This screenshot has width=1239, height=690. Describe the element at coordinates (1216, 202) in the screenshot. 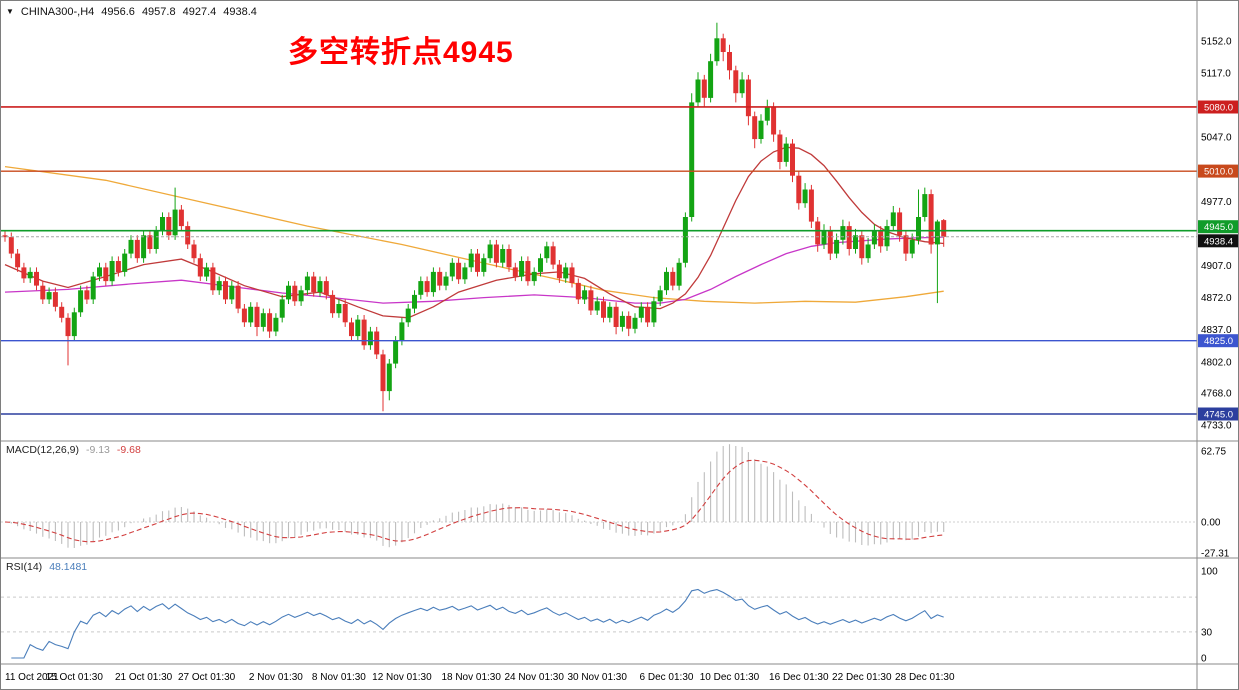

I see `y-axis-label: 4977.0` at that location.